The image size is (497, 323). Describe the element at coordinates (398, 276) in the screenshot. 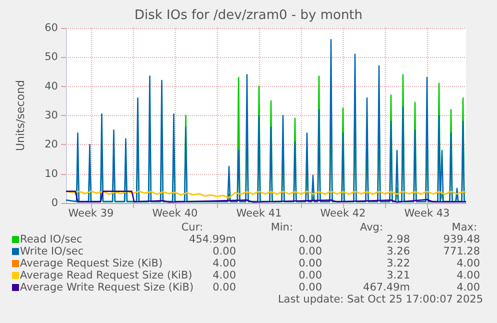

I see `text: 3.21` at that location.